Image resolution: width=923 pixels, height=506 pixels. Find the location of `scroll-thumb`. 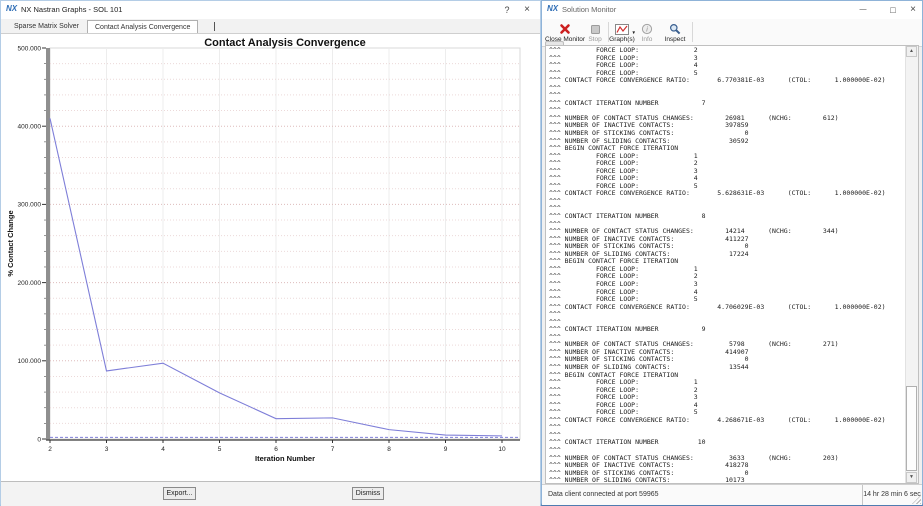

scroll-thumb is located at coordinates (911, 428).